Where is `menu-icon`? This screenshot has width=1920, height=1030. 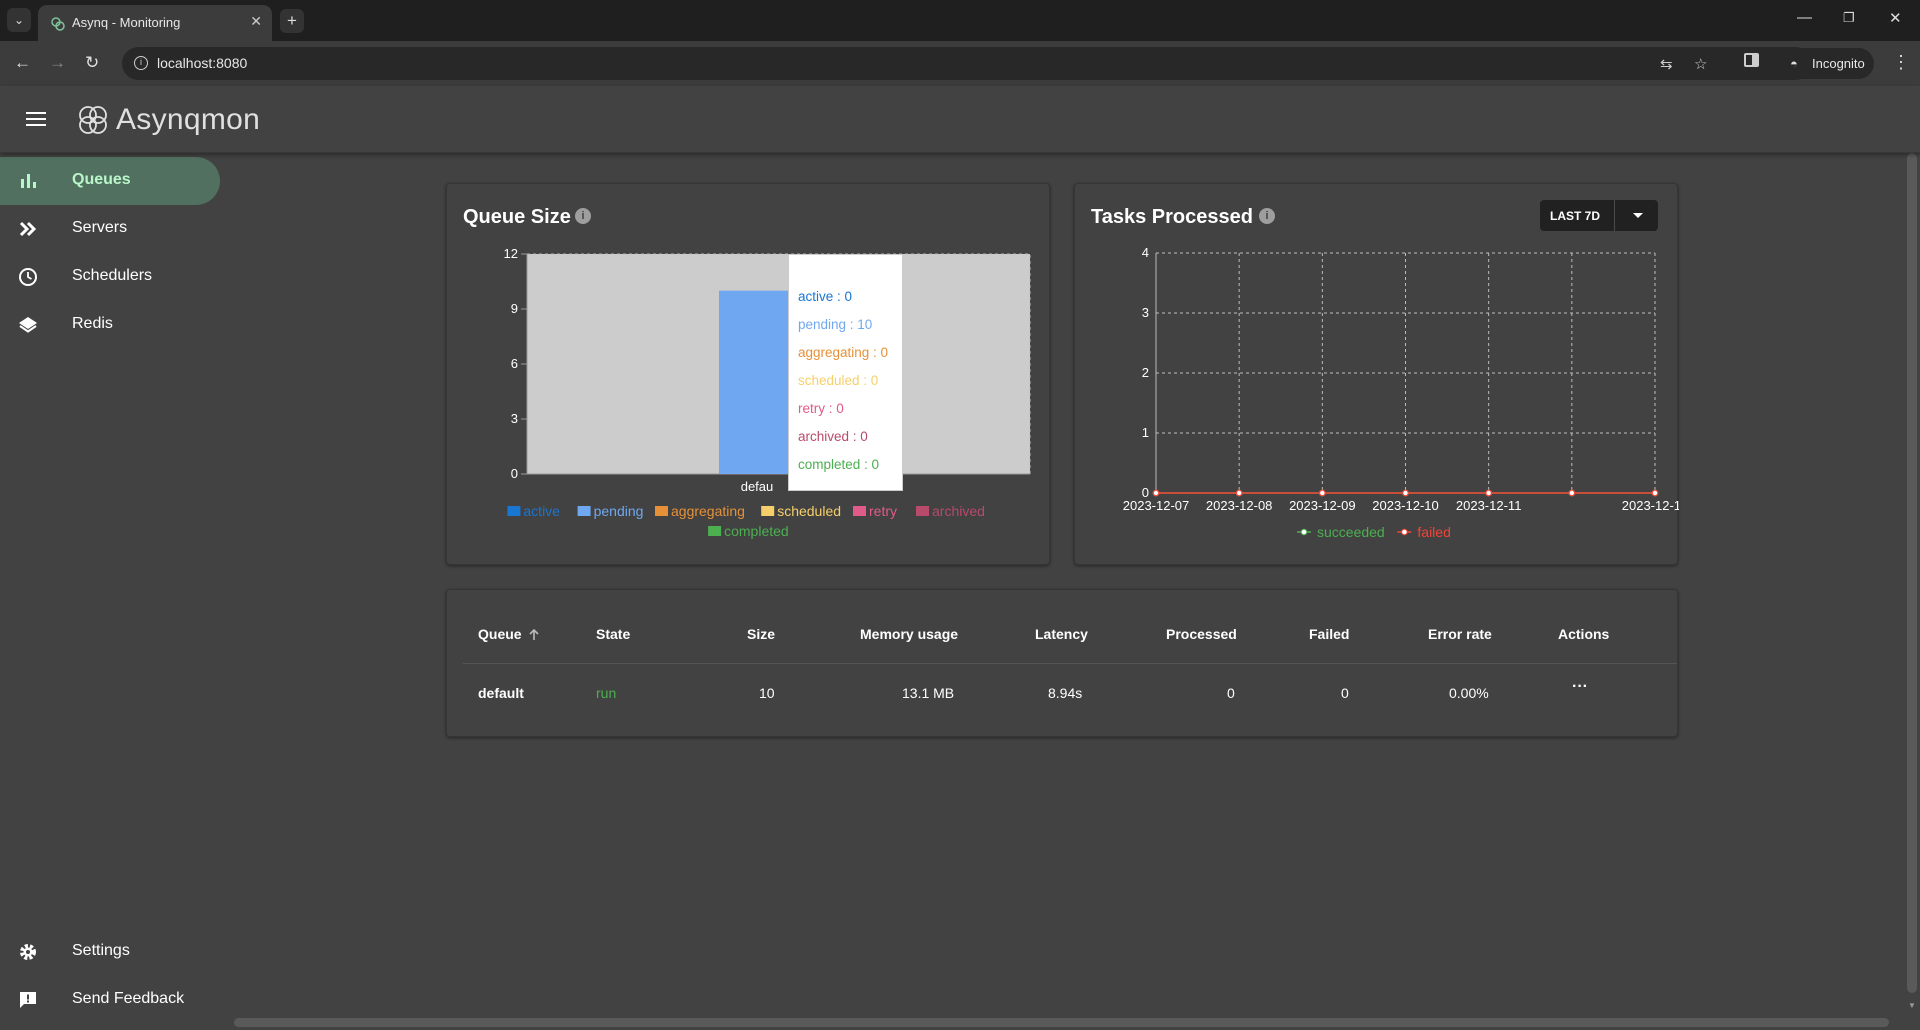 menu-icon is located at coordinates (36, 119).